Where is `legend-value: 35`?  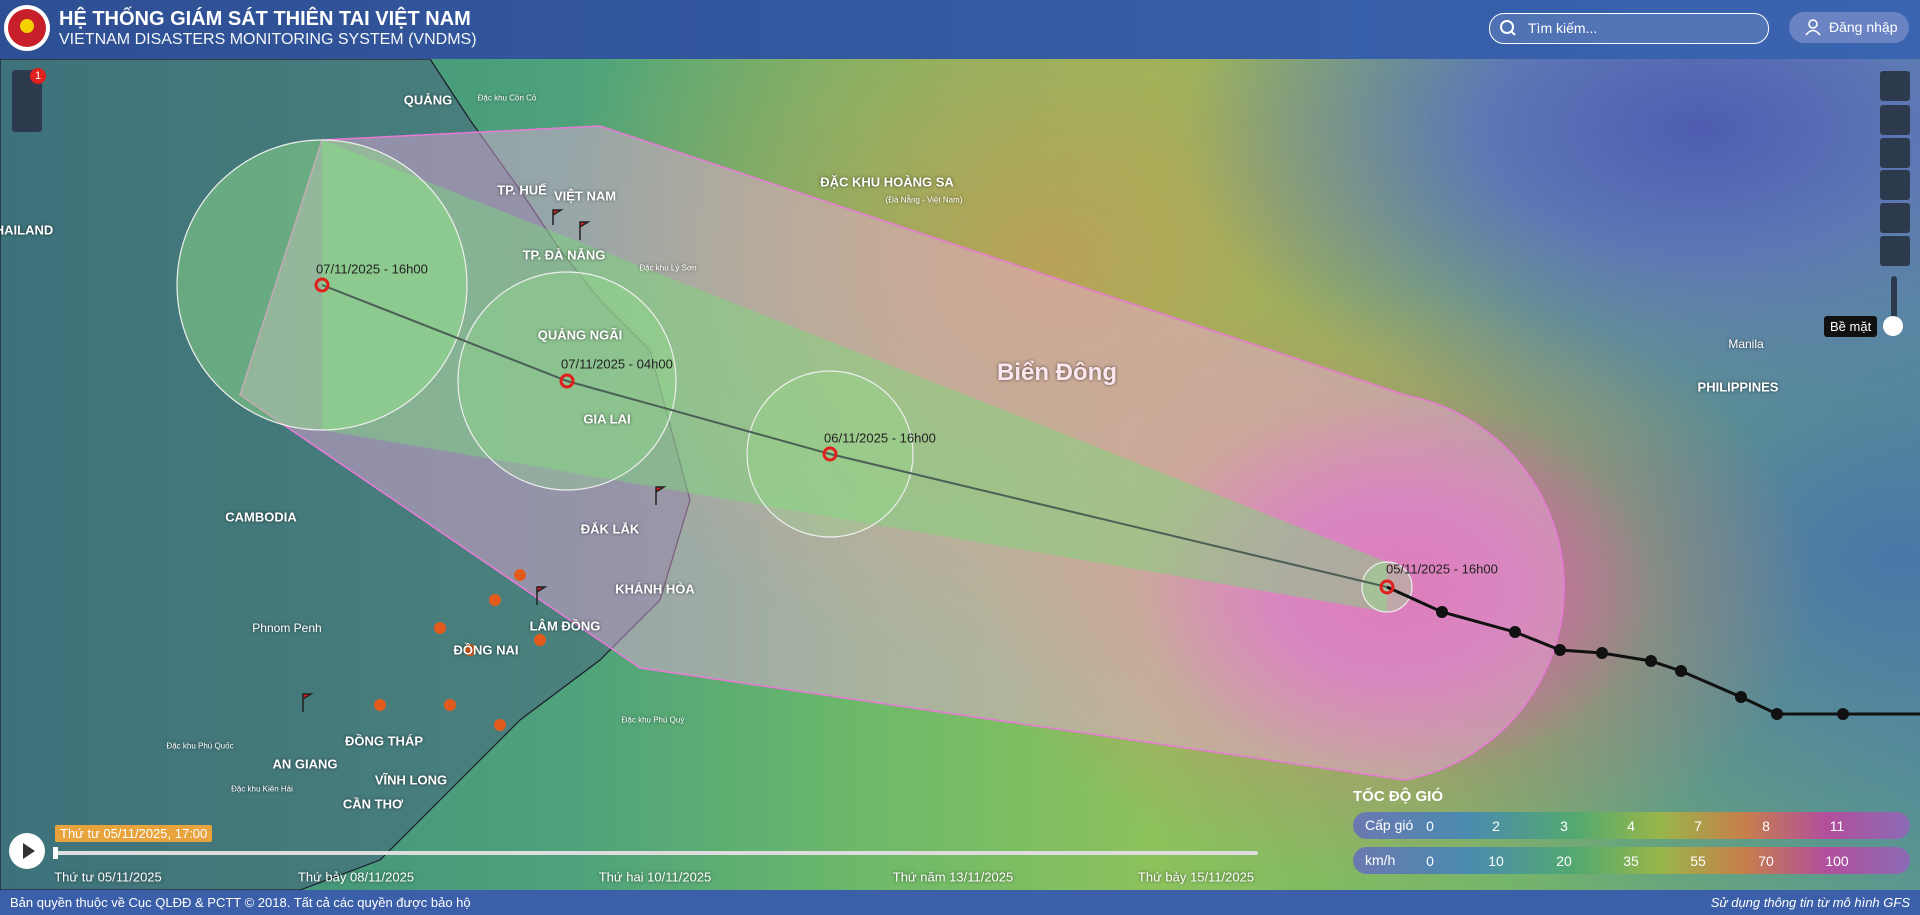 legend-value: 35 is located at coordinates (1631, 860).